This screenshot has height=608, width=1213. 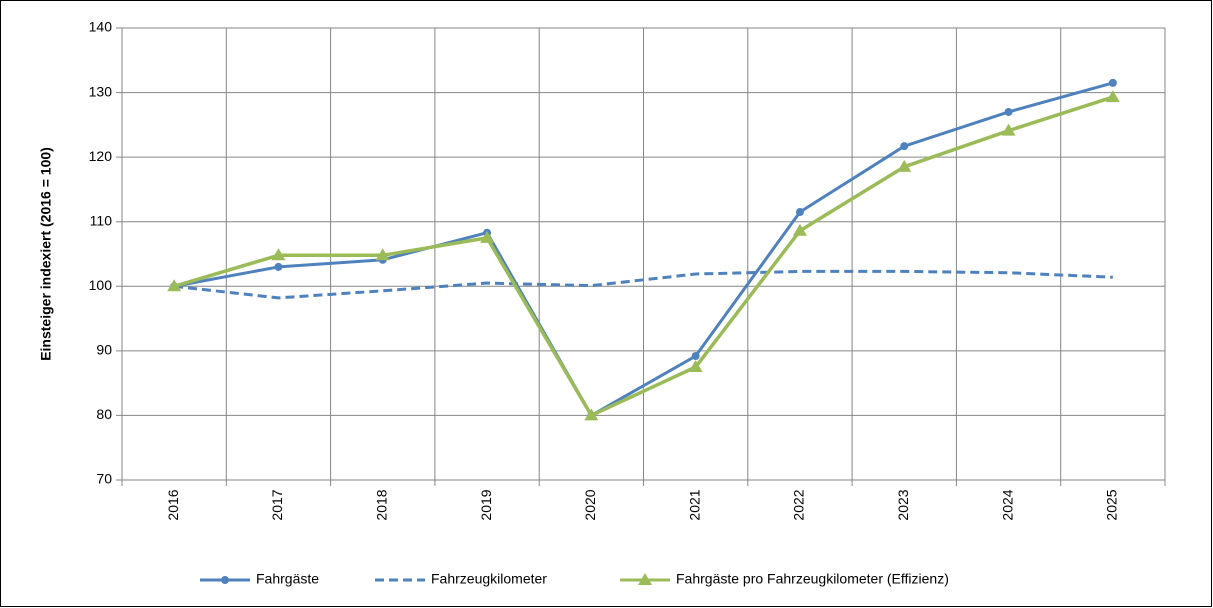 What do you see at coordinates (46, 254) in the screenshot?
I see `y-axis-label: Einsteiger indexiert (2016 = 100)` at bounding box center [46, 254].